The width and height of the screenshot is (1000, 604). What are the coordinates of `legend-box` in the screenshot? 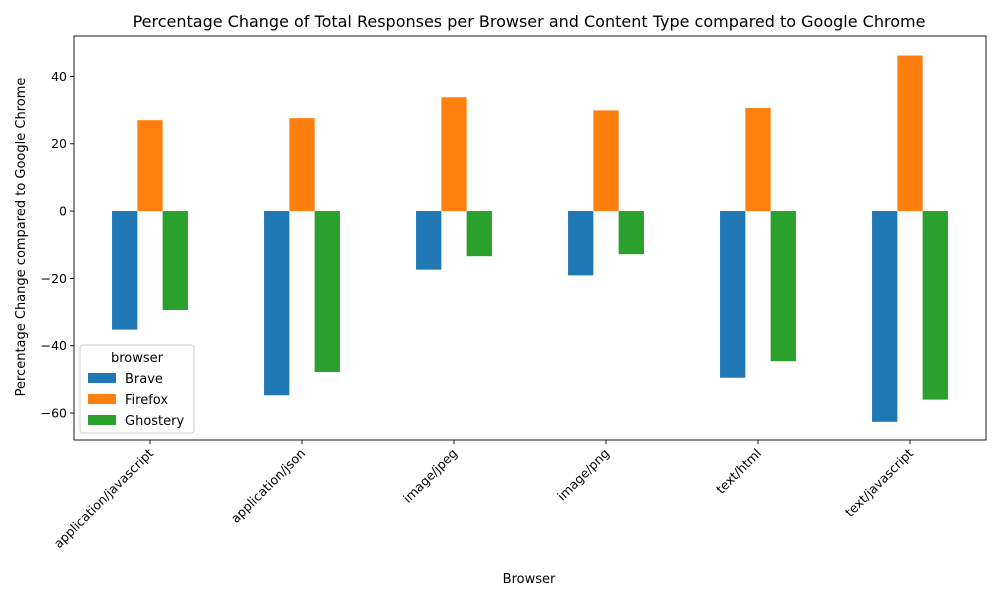 It's located at (137, 389).